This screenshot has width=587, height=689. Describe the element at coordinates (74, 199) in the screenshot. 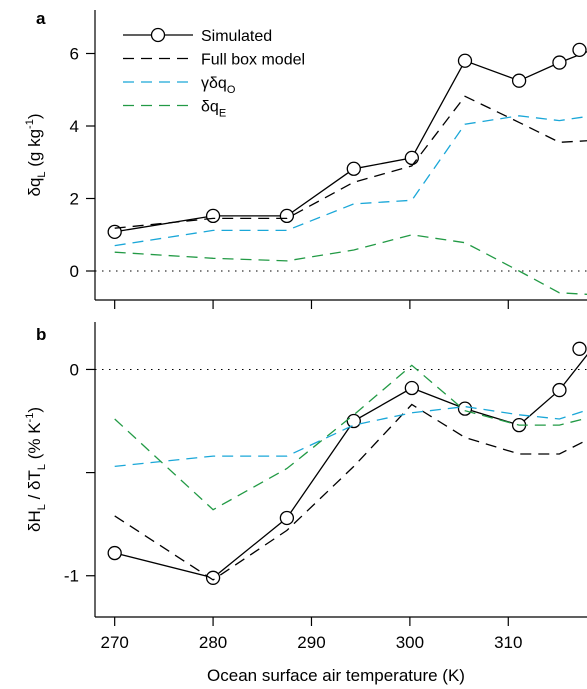

I see `y-tick-label: 2` at that location.